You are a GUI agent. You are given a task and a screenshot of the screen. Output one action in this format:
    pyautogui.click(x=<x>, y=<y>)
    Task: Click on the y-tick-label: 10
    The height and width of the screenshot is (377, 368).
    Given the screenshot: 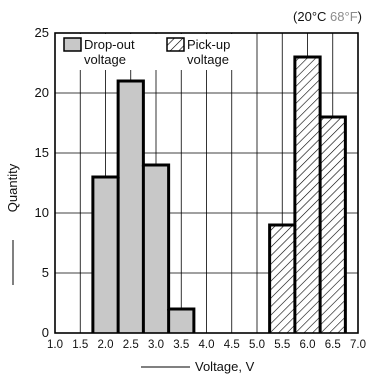 What is the action you would take?
    pyautogui.click(x=42, y=212)
    